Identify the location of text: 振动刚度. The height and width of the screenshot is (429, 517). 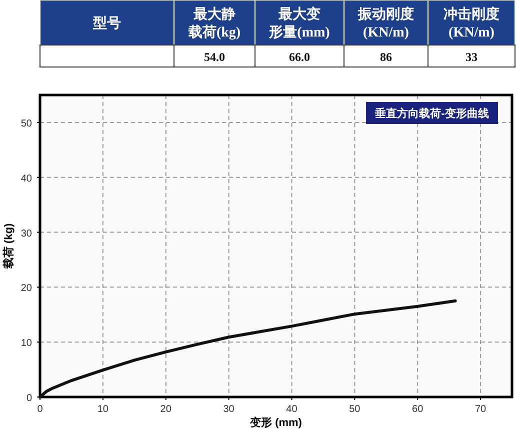
(385, 14).